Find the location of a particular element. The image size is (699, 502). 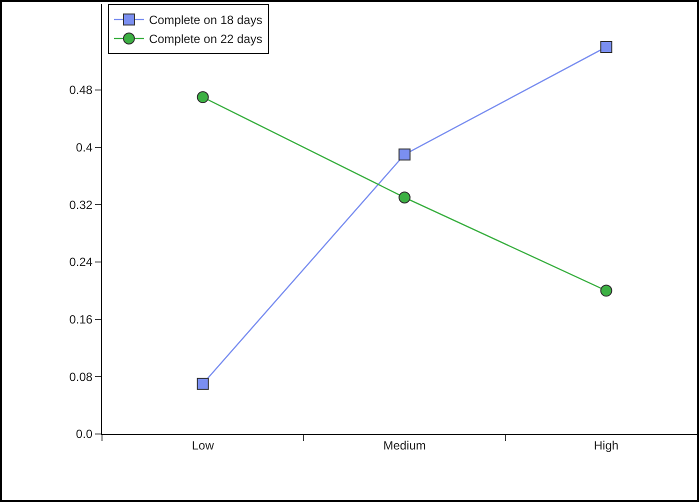

y-tick-label: 0.08 is located at coordinates (81, 377).